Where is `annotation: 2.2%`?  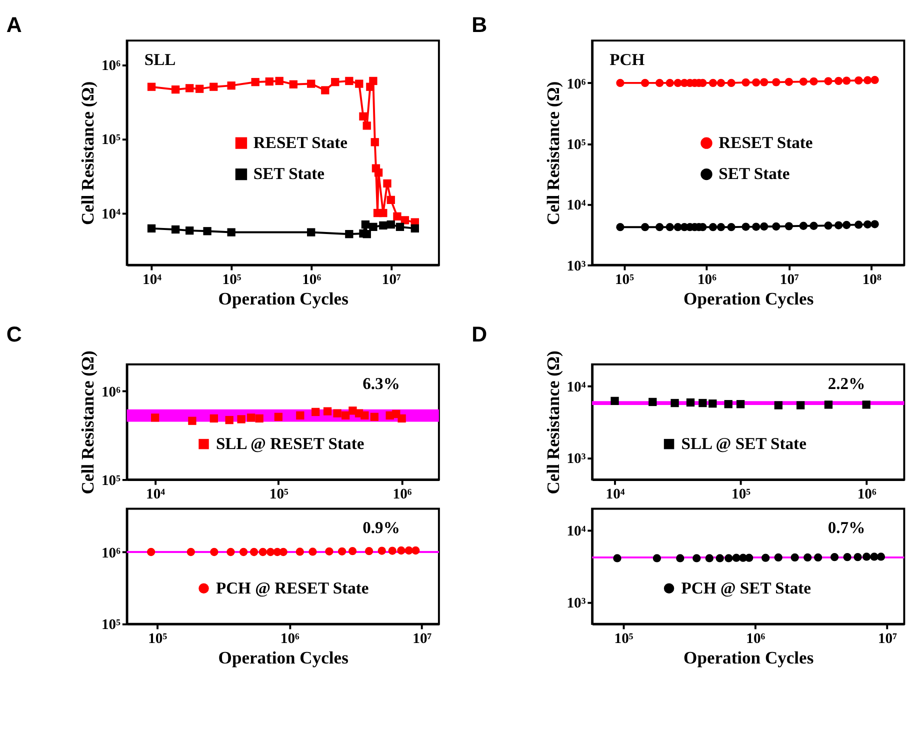 annotation: 2.2% is located at coordinates (847, 383).